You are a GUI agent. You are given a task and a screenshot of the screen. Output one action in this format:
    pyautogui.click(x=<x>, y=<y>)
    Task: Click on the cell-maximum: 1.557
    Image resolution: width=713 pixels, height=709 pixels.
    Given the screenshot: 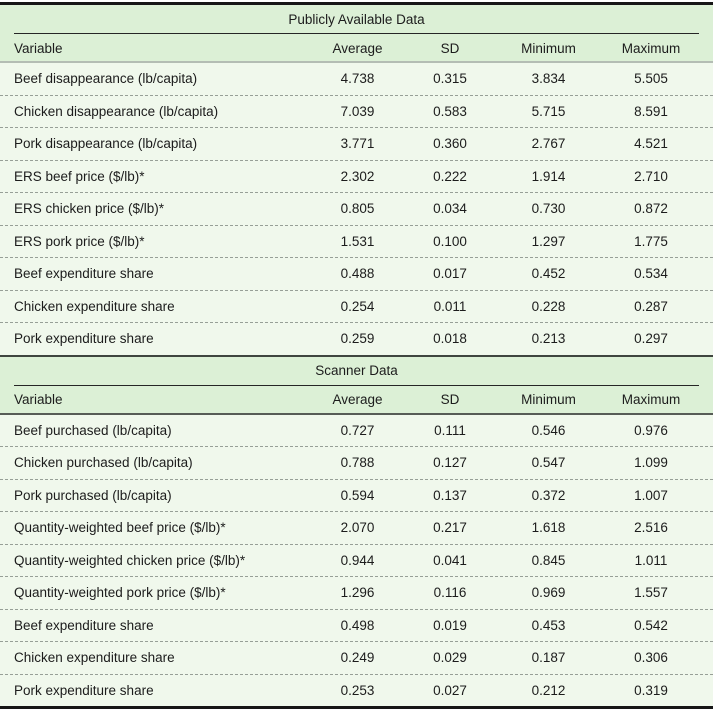 What is the action you would take?
    pyautogui.click(x=651, y=593)
    